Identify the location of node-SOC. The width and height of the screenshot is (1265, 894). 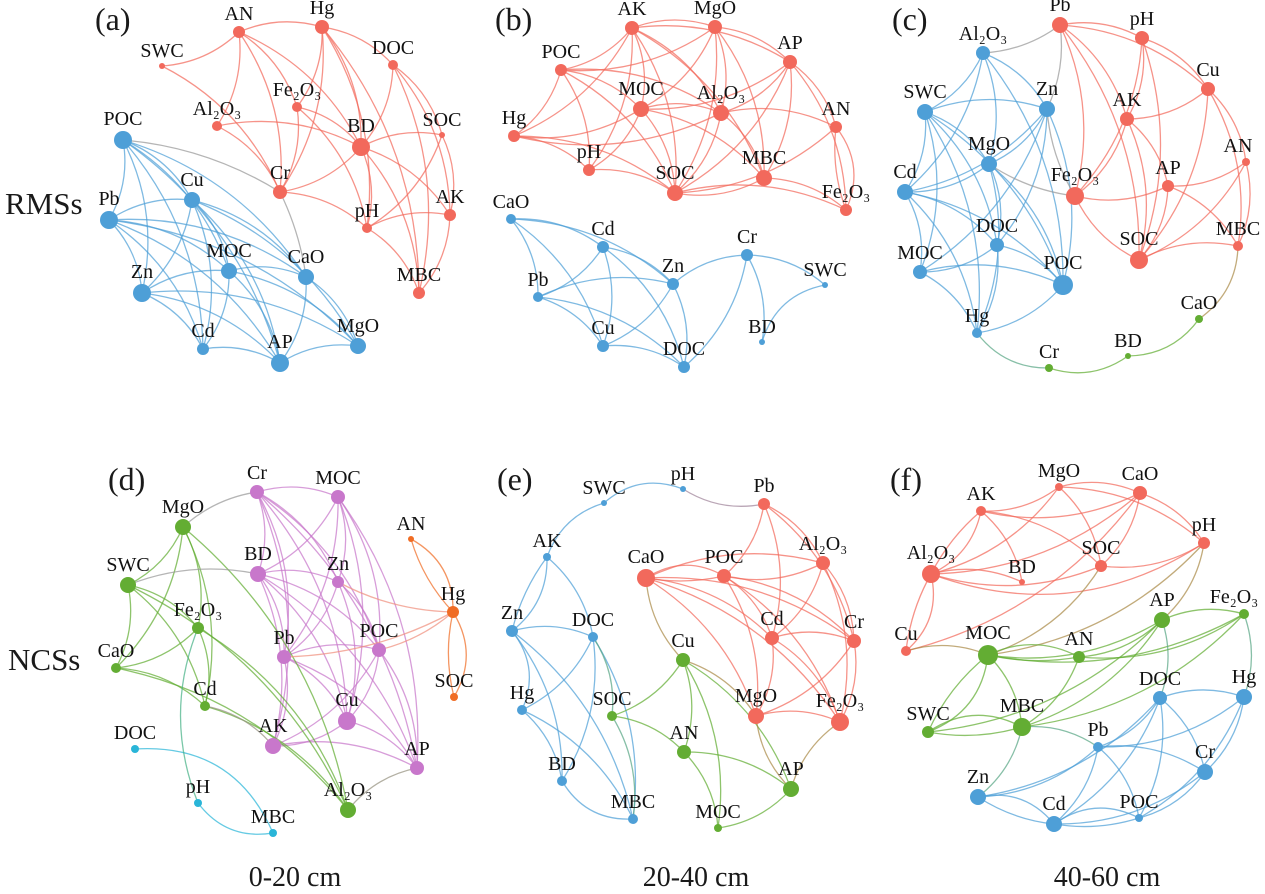
(454, 697).